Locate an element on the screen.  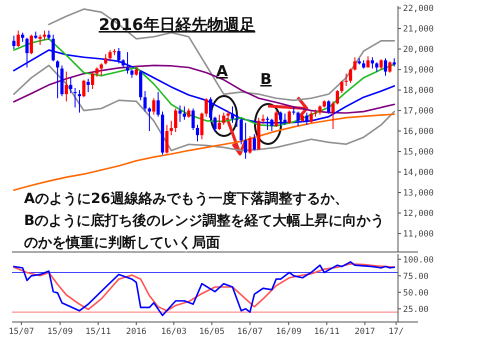
y-tick-label: 20,000 is located at coordinates (418, 50).